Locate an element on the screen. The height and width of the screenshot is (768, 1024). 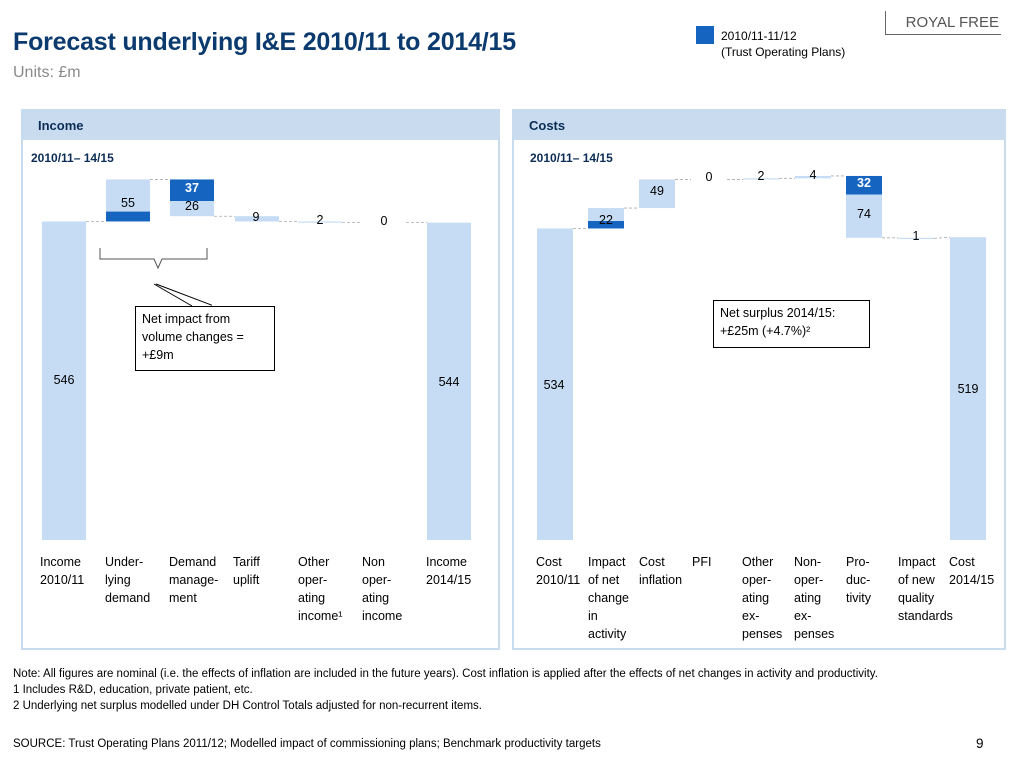
income-callout-pointer is located at coordinates (173, 295).